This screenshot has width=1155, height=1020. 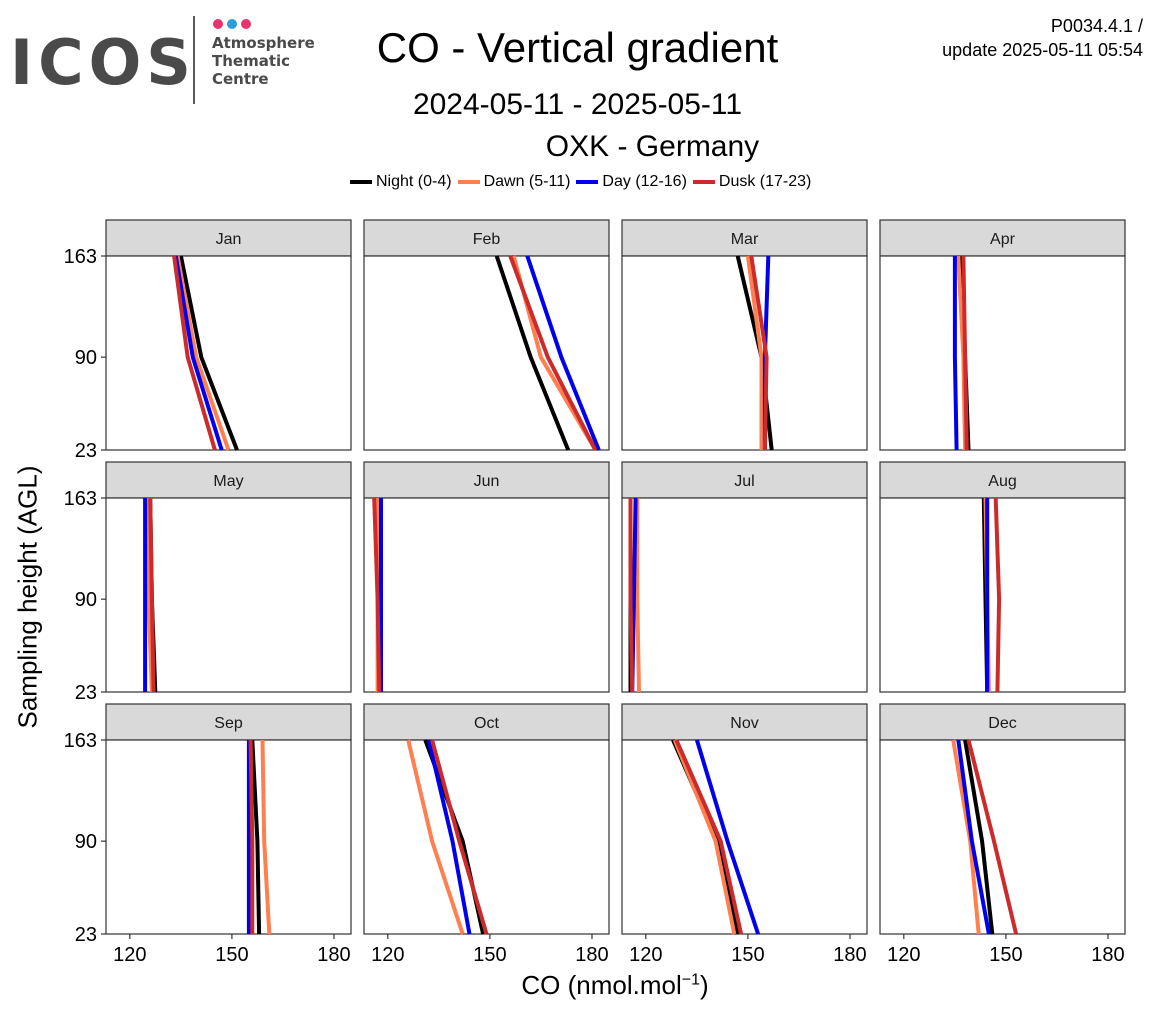 I want to click on legend-label-day: Day (12-16), so click(x=644, y=181).